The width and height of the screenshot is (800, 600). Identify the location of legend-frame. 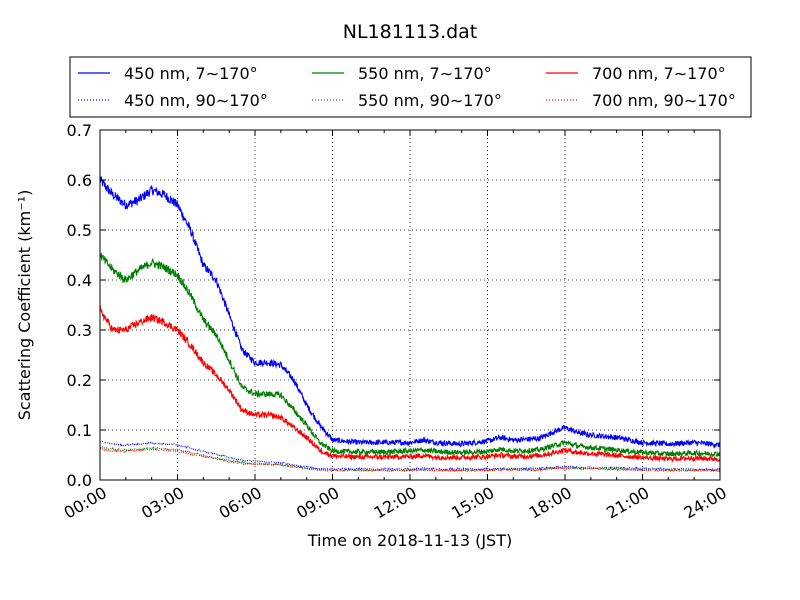
(410, 87).